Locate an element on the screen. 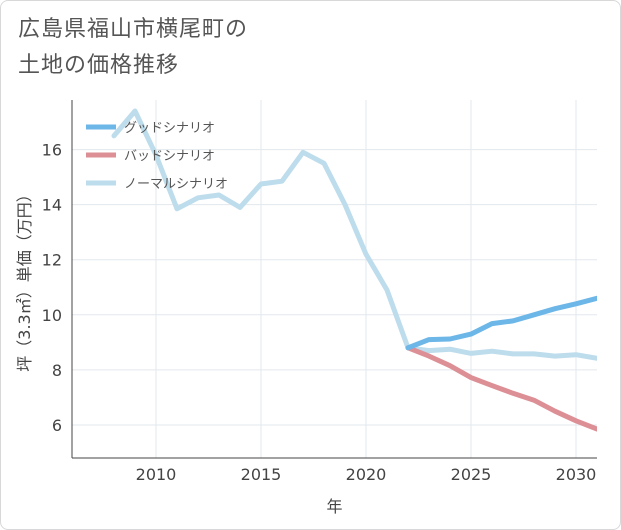 The height and width of the screenshot is (530, 621). y-tick-label: 12 is located at coordinates (52, 260).